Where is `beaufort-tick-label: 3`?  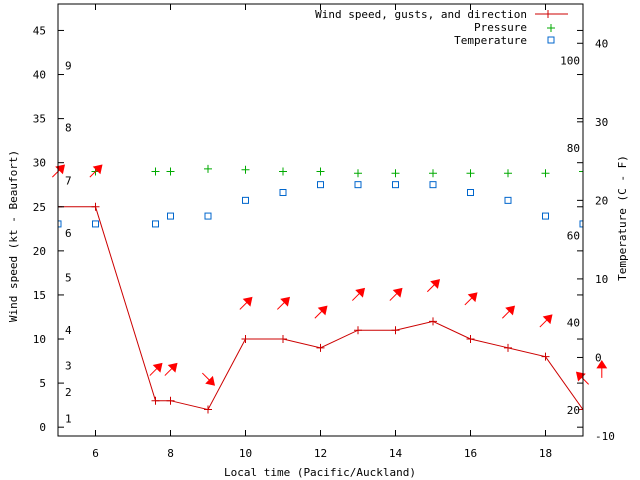
beaufort-tick-label: 3 is located at coordinates (68, 365).